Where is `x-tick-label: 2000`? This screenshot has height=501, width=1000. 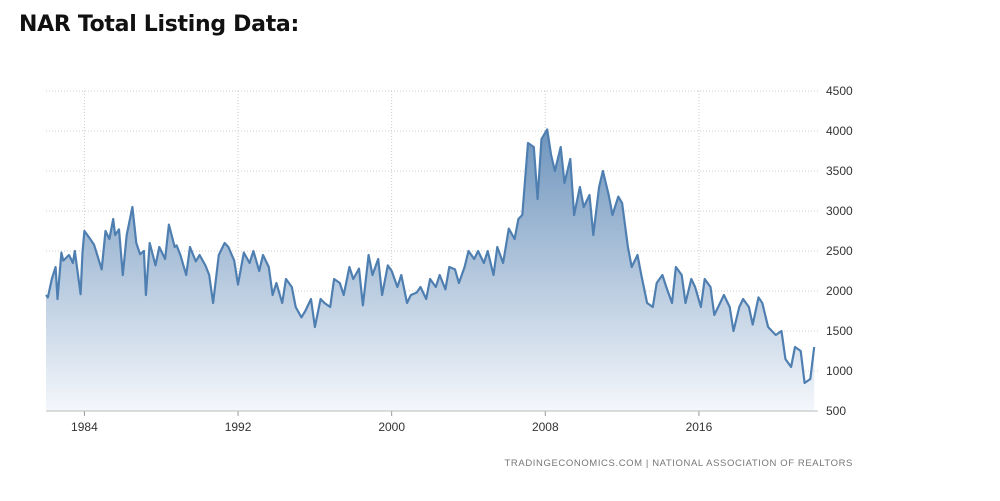
x-tick-label: 2000 is located at coordinates (391, 427).